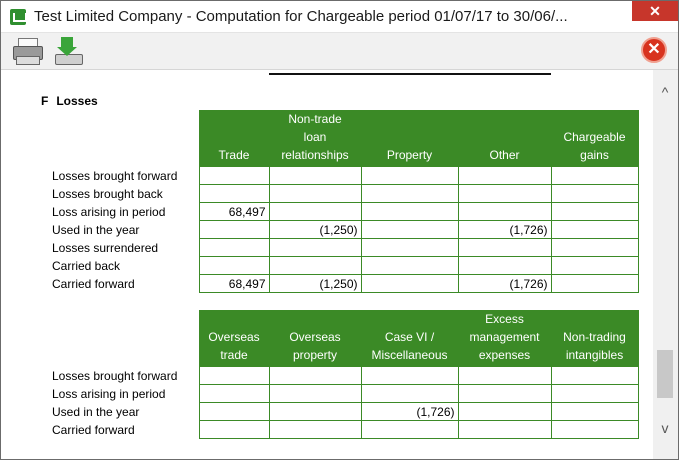  Describe the element at coordinates (504, 338) in the screenshot. I see `column-header: Excess management expenses` at that location.